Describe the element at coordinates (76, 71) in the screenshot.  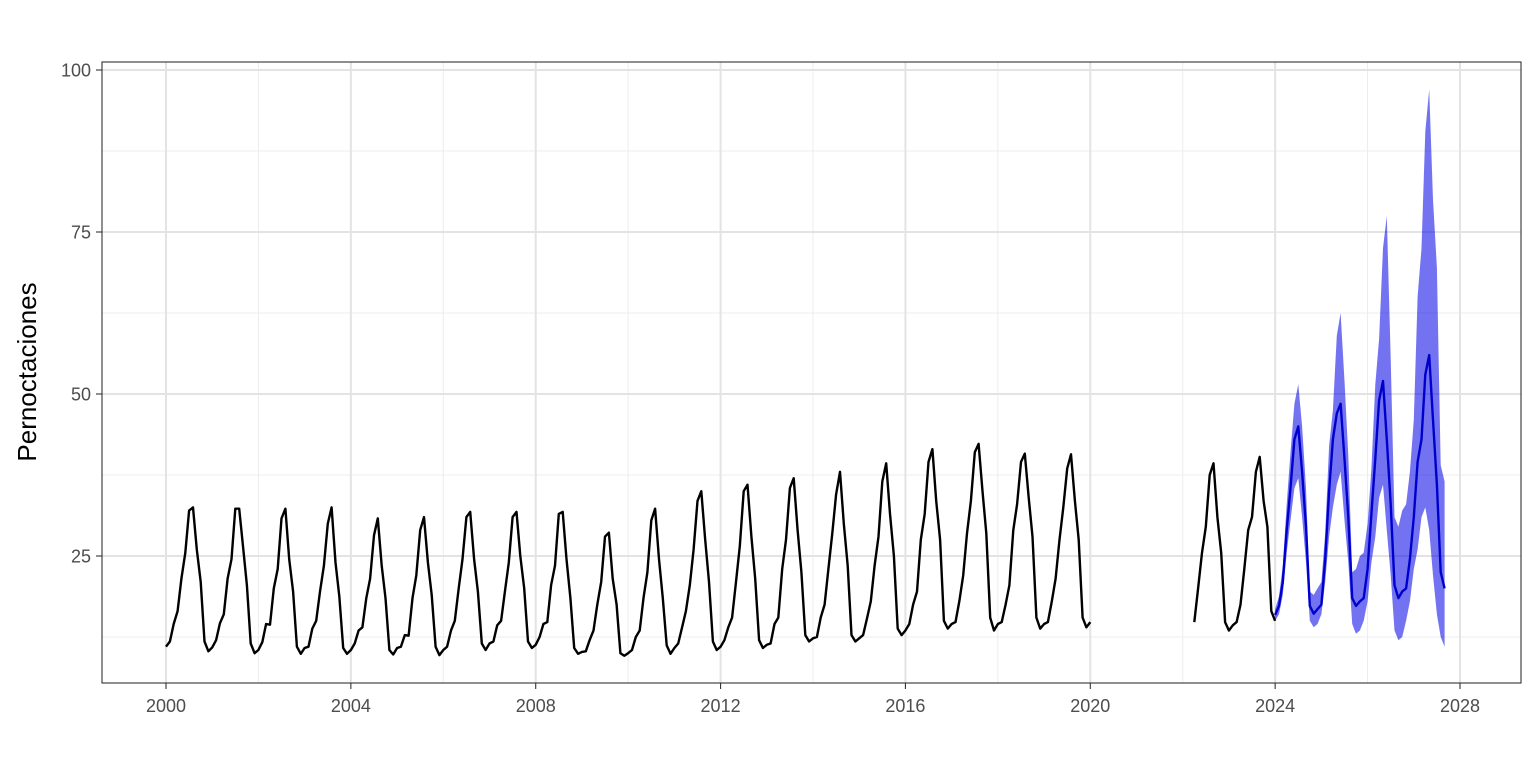
I see `y-tick-label: 100` at that location.